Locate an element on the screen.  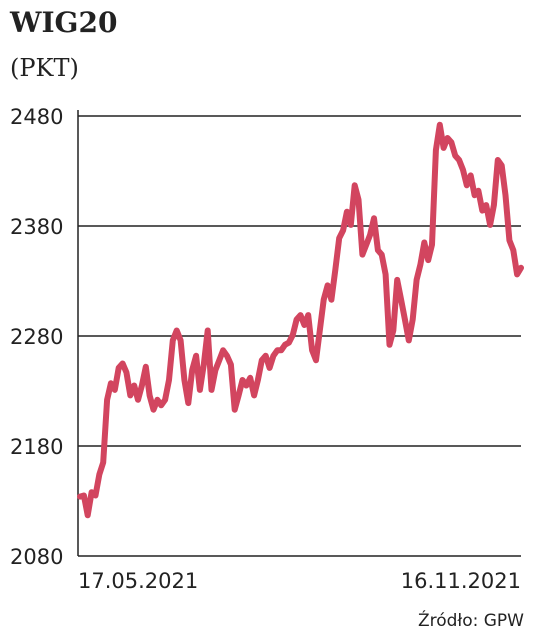
source: Źródło: GPW is located at coordinates (471, 620).